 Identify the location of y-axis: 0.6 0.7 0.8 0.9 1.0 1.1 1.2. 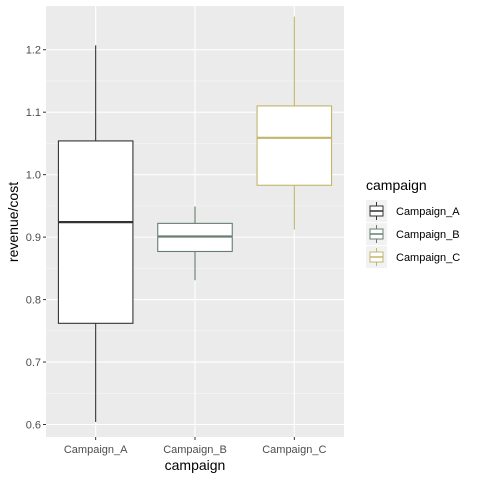
(36, 238).